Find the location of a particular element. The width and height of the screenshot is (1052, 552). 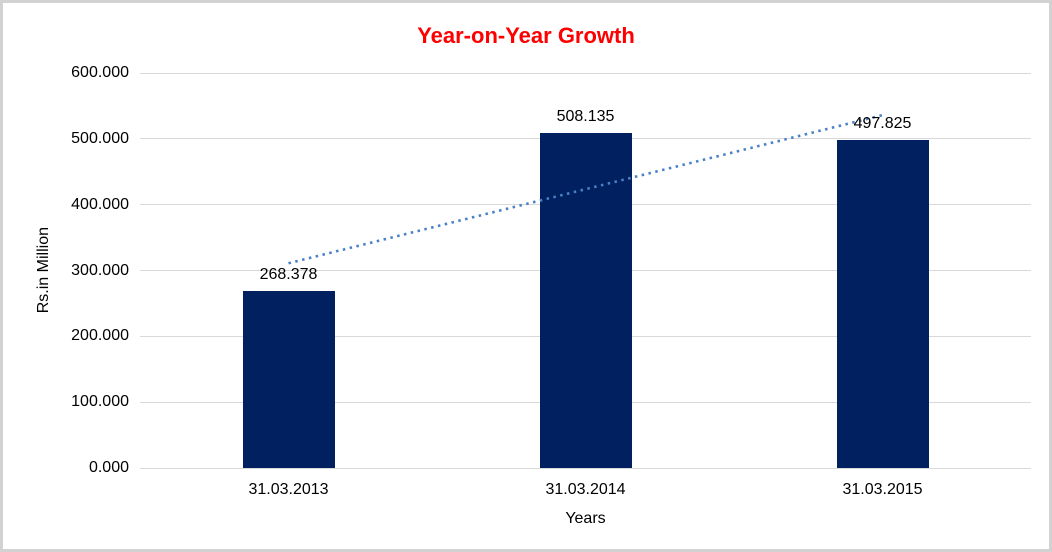

y-axis-tick-label: 500.000 is located at coordinates (100, 138).